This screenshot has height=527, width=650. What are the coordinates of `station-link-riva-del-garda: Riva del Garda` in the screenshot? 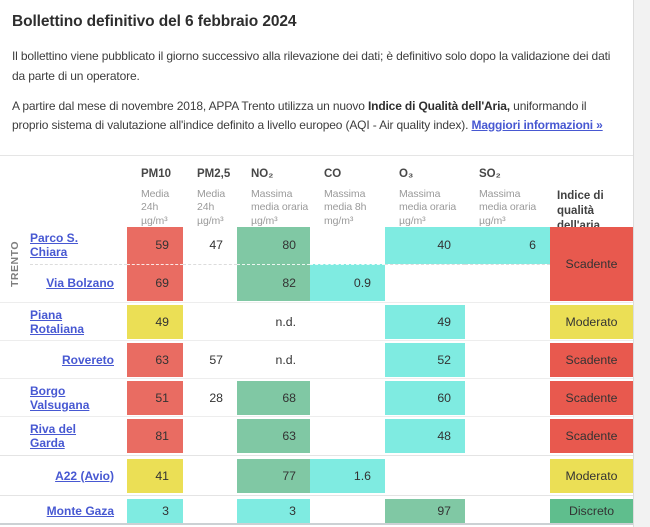 It's located at (53, 435).